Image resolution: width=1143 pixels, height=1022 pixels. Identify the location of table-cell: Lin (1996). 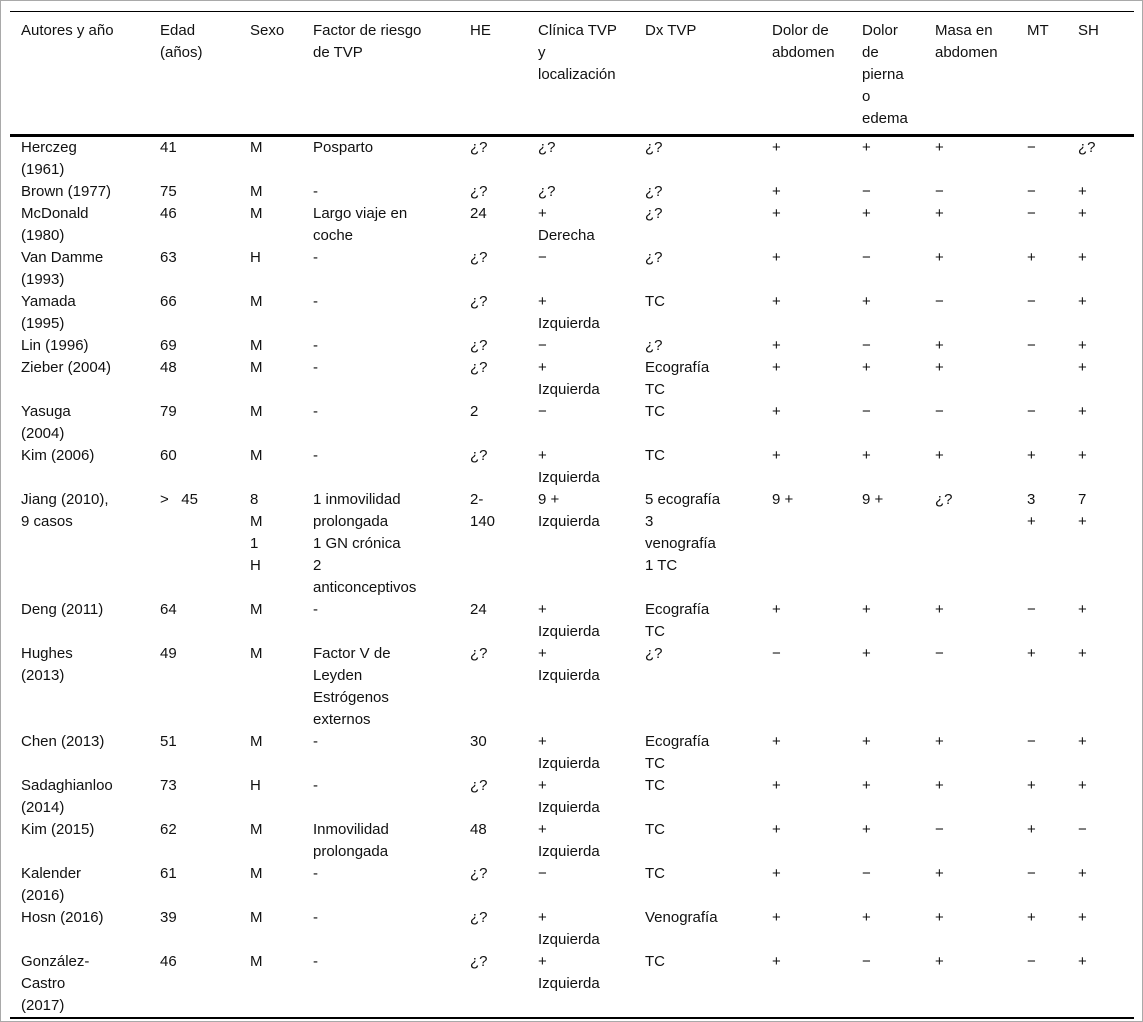
(55, 345).